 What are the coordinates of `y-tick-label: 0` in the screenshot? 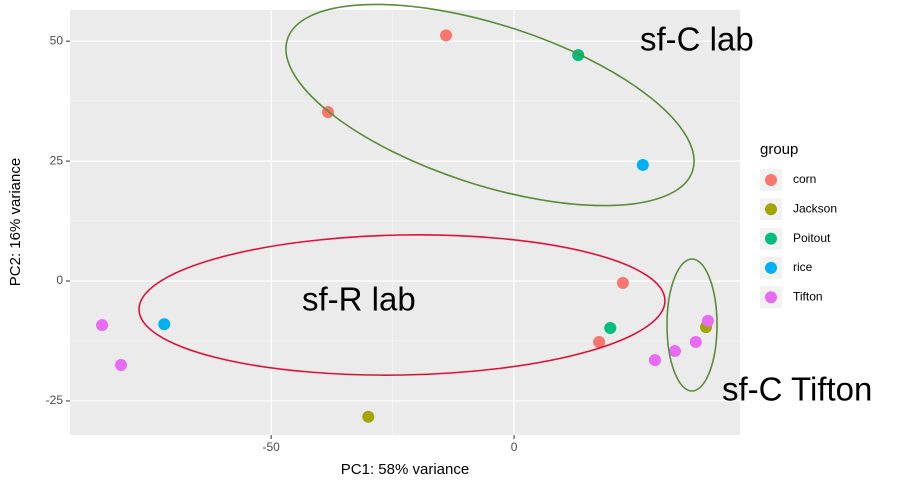 It's located at (59, 280).